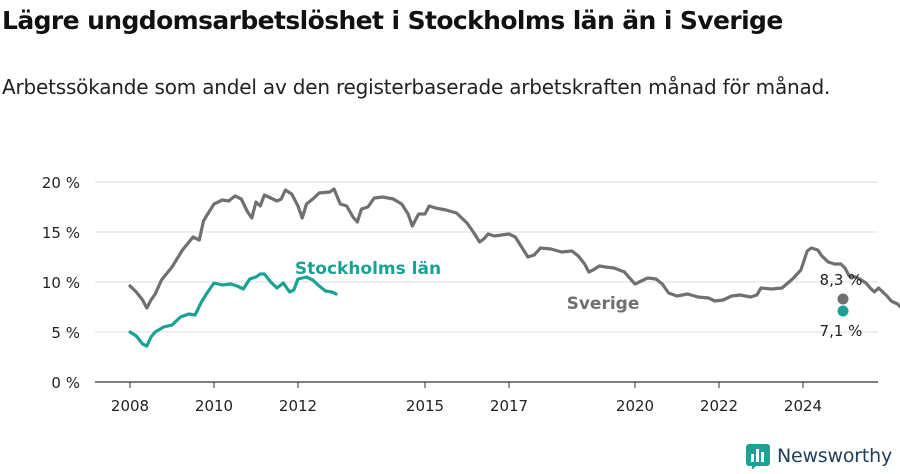  What do you see at coordinates (214, 406) in the screenshot?
I see `x-tick-label: 2010` at bounding box center [214, 406].